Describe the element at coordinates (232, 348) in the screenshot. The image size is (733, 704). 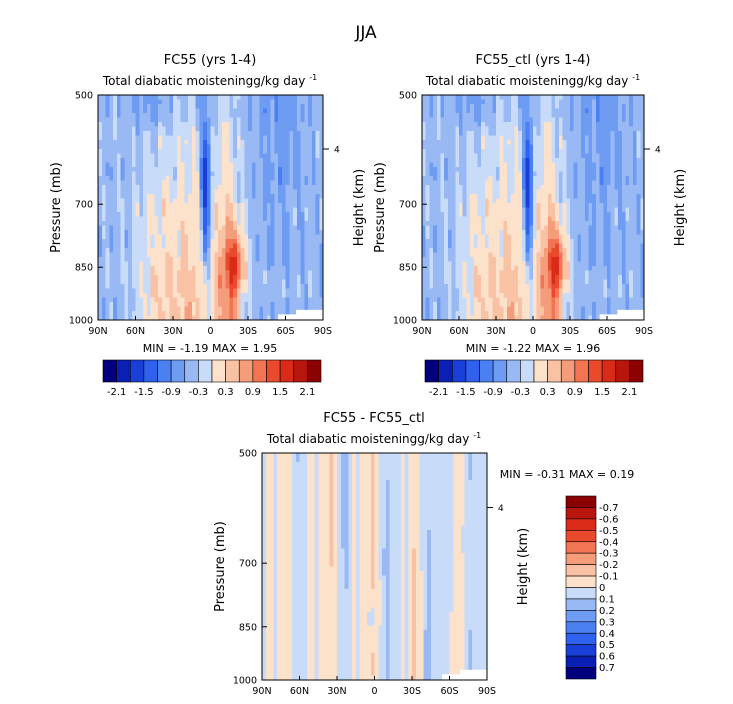
I see `max-label: MAX =` at that location.